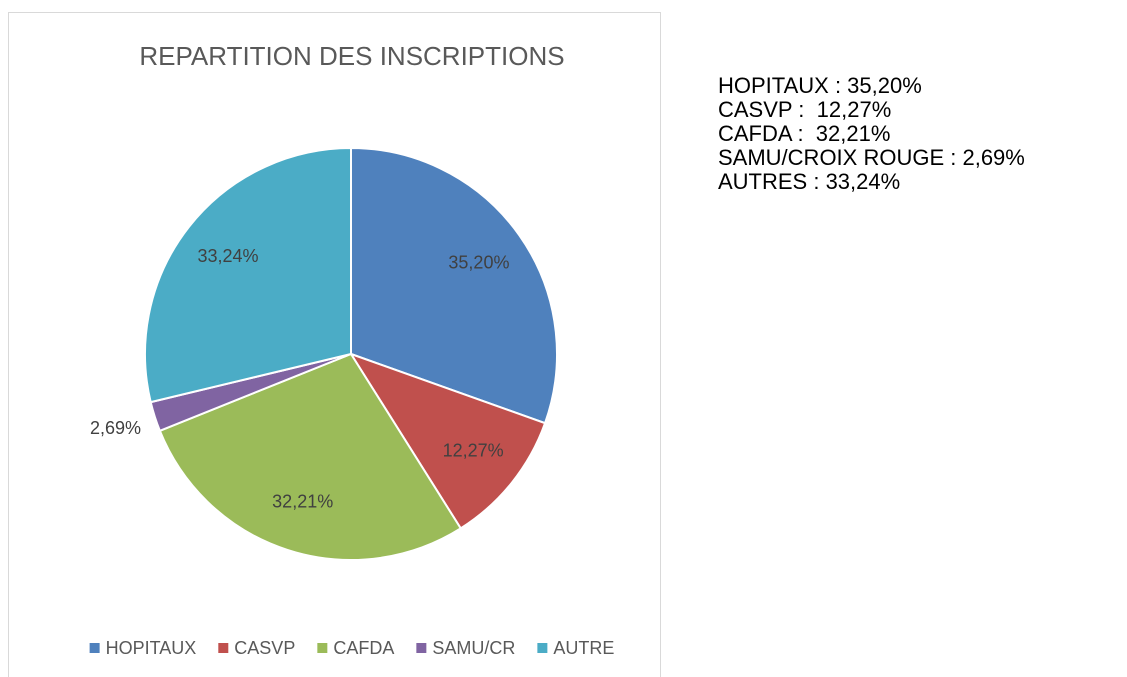  What do you see at coordinates (151, 648) in the screenshot?
I see `legend-label: HOPITAUX` at bounding box center [151, 648].